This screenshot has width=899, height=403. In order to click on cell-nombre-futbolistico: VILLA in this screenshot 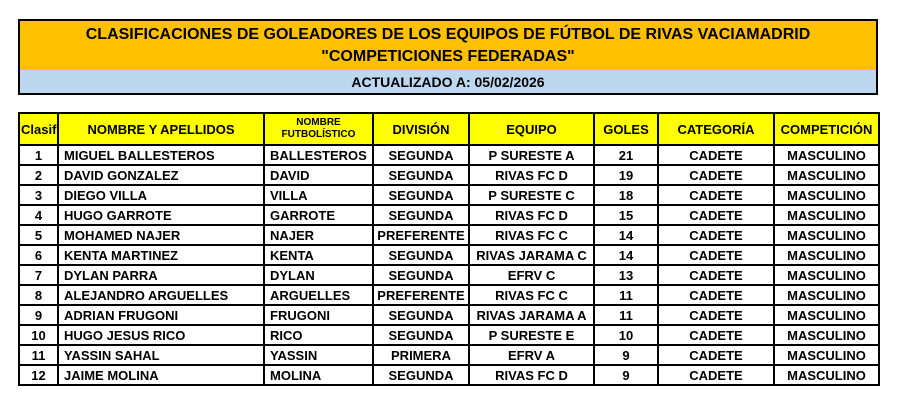, I will do `click(318, 195)`.